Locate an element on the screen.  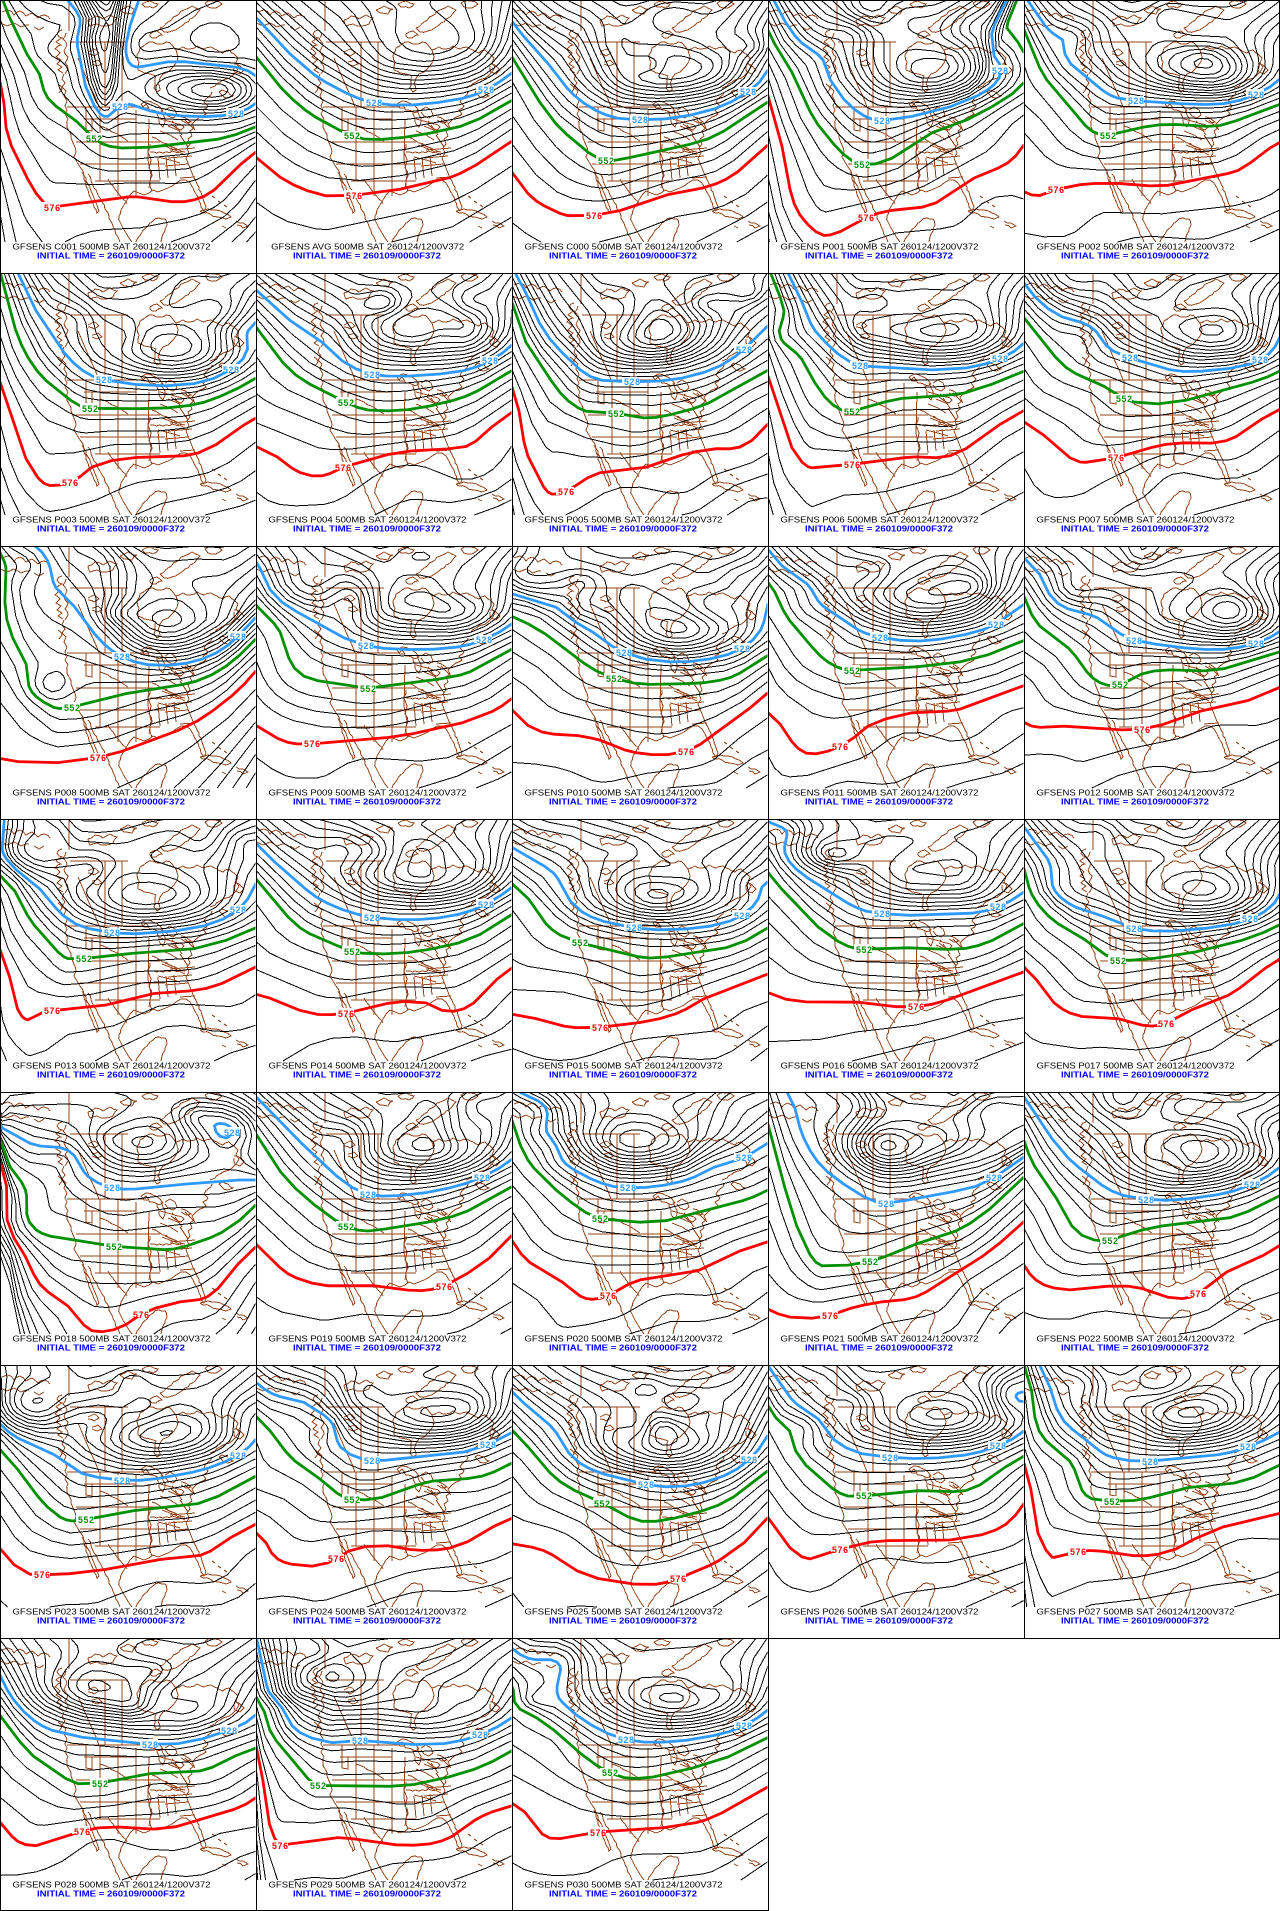
svg-text:GFSENS P023 500MB SAT 260124/1: GFSENS P023 500MB SAT 260124/1200V372 is located at coordinates (112, 1612).